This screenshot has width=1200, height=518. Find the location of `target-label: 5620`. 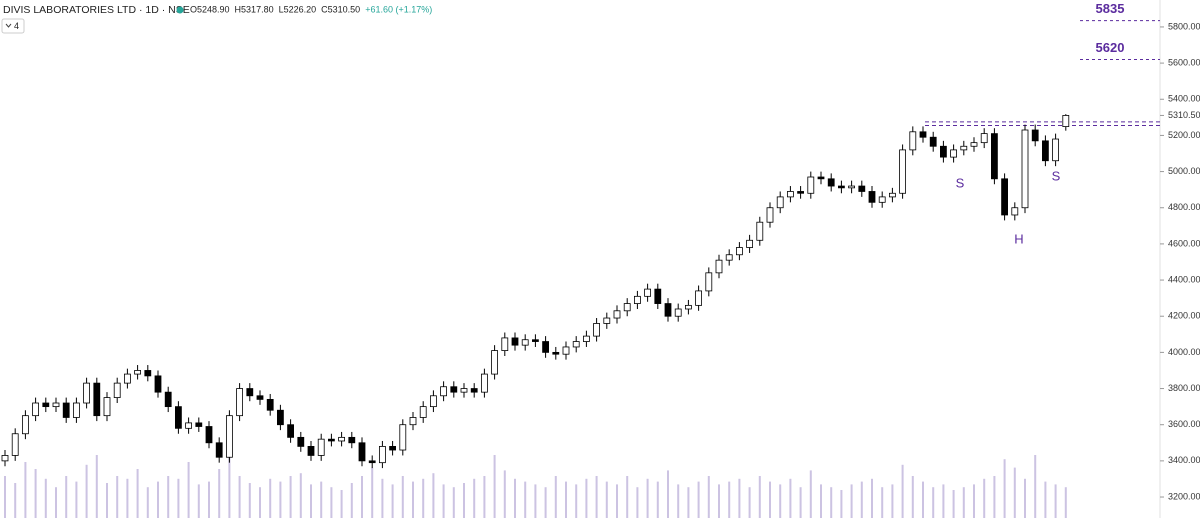

target-label: 5620 is located at coordinates (1110, 47).